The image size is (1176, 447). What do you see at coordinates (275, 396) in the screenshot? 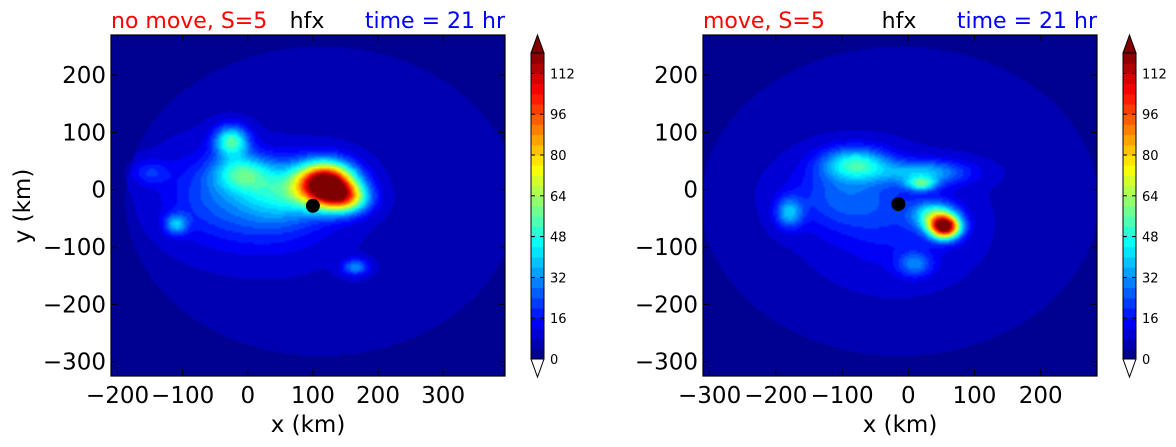
I see `x-tick-labels-left: −200 −100 0 100 200 300` at bounding box center [275, 396].